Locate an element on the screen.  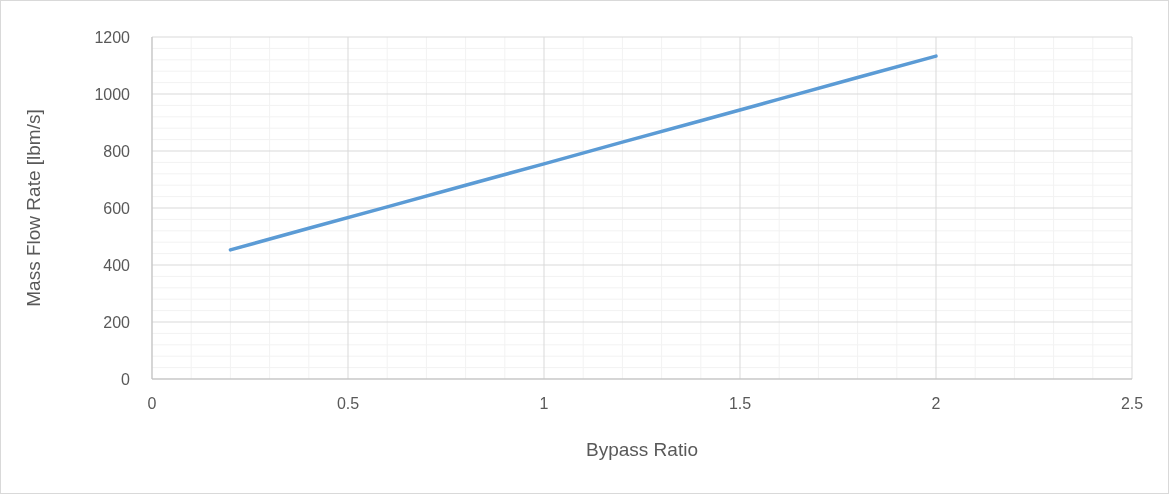
y-tick-label: 400 is located at coordinates (117, 265).